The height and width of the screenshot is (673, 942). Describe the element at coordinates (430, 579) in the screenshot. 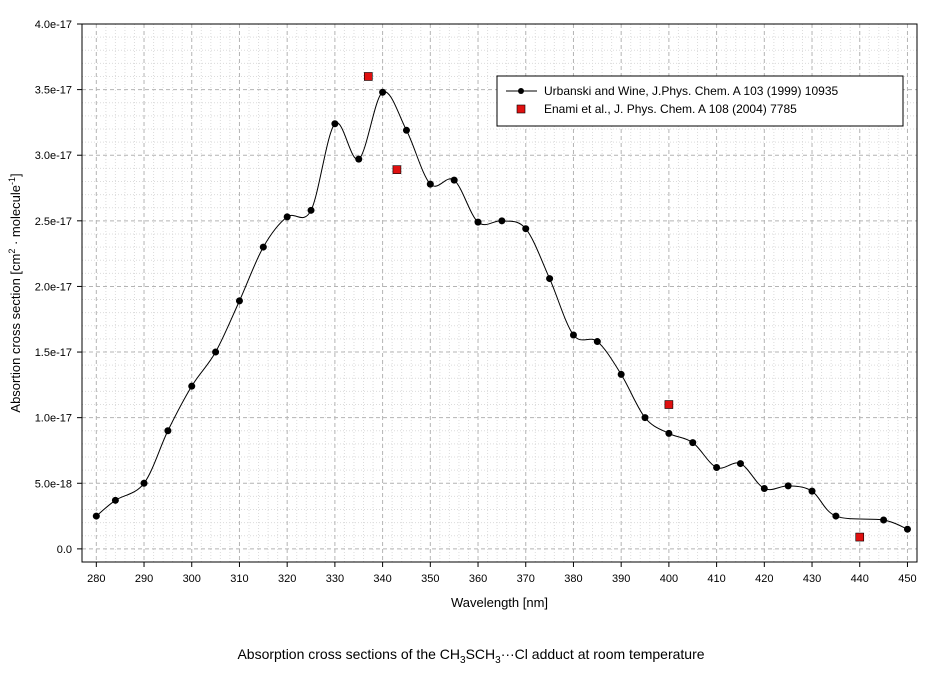

I see `x-tick-label: 350` at that location.